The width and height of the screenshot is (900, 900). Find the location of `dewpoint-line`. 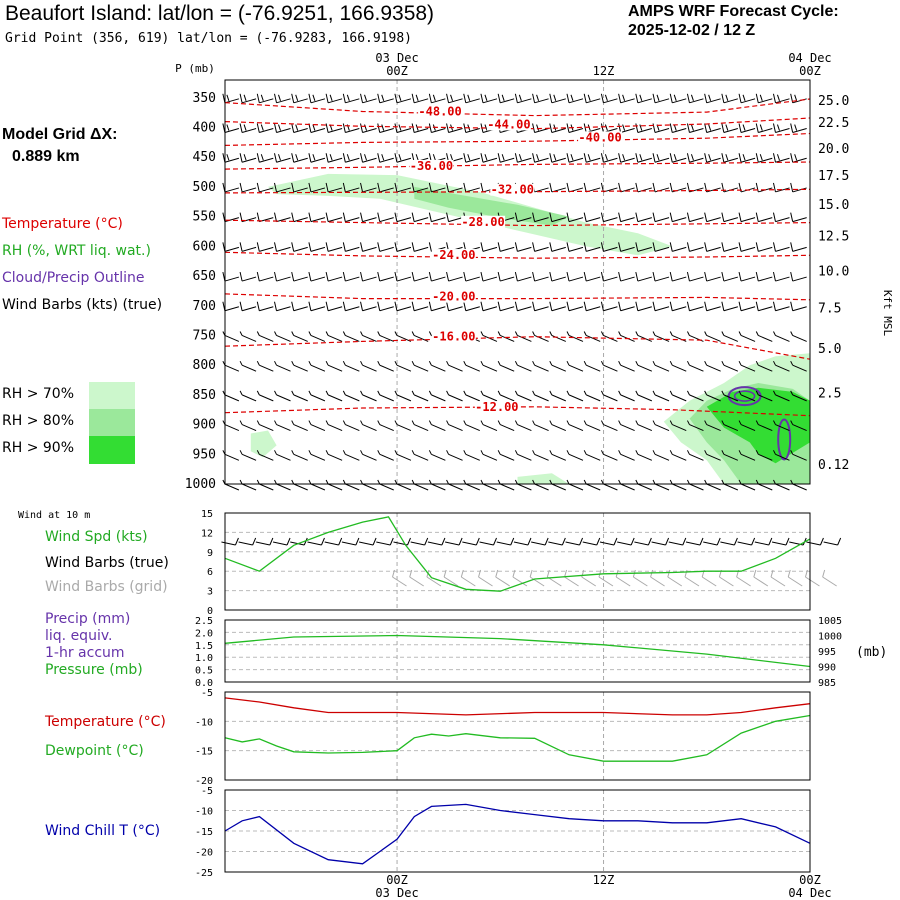

dewpoint-line is located at coordinates (517, 738).